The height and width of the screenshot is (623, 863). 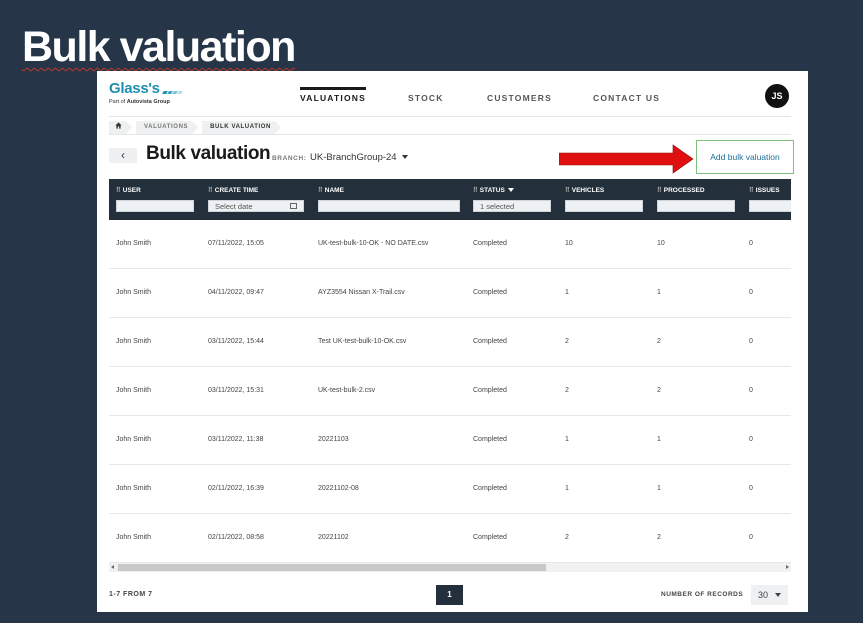 What do you see at coordinates (347, 390) in the screenshot?
I see `cell-name: UK-test-bulk-2.csv` at bounding box center [347, 390].